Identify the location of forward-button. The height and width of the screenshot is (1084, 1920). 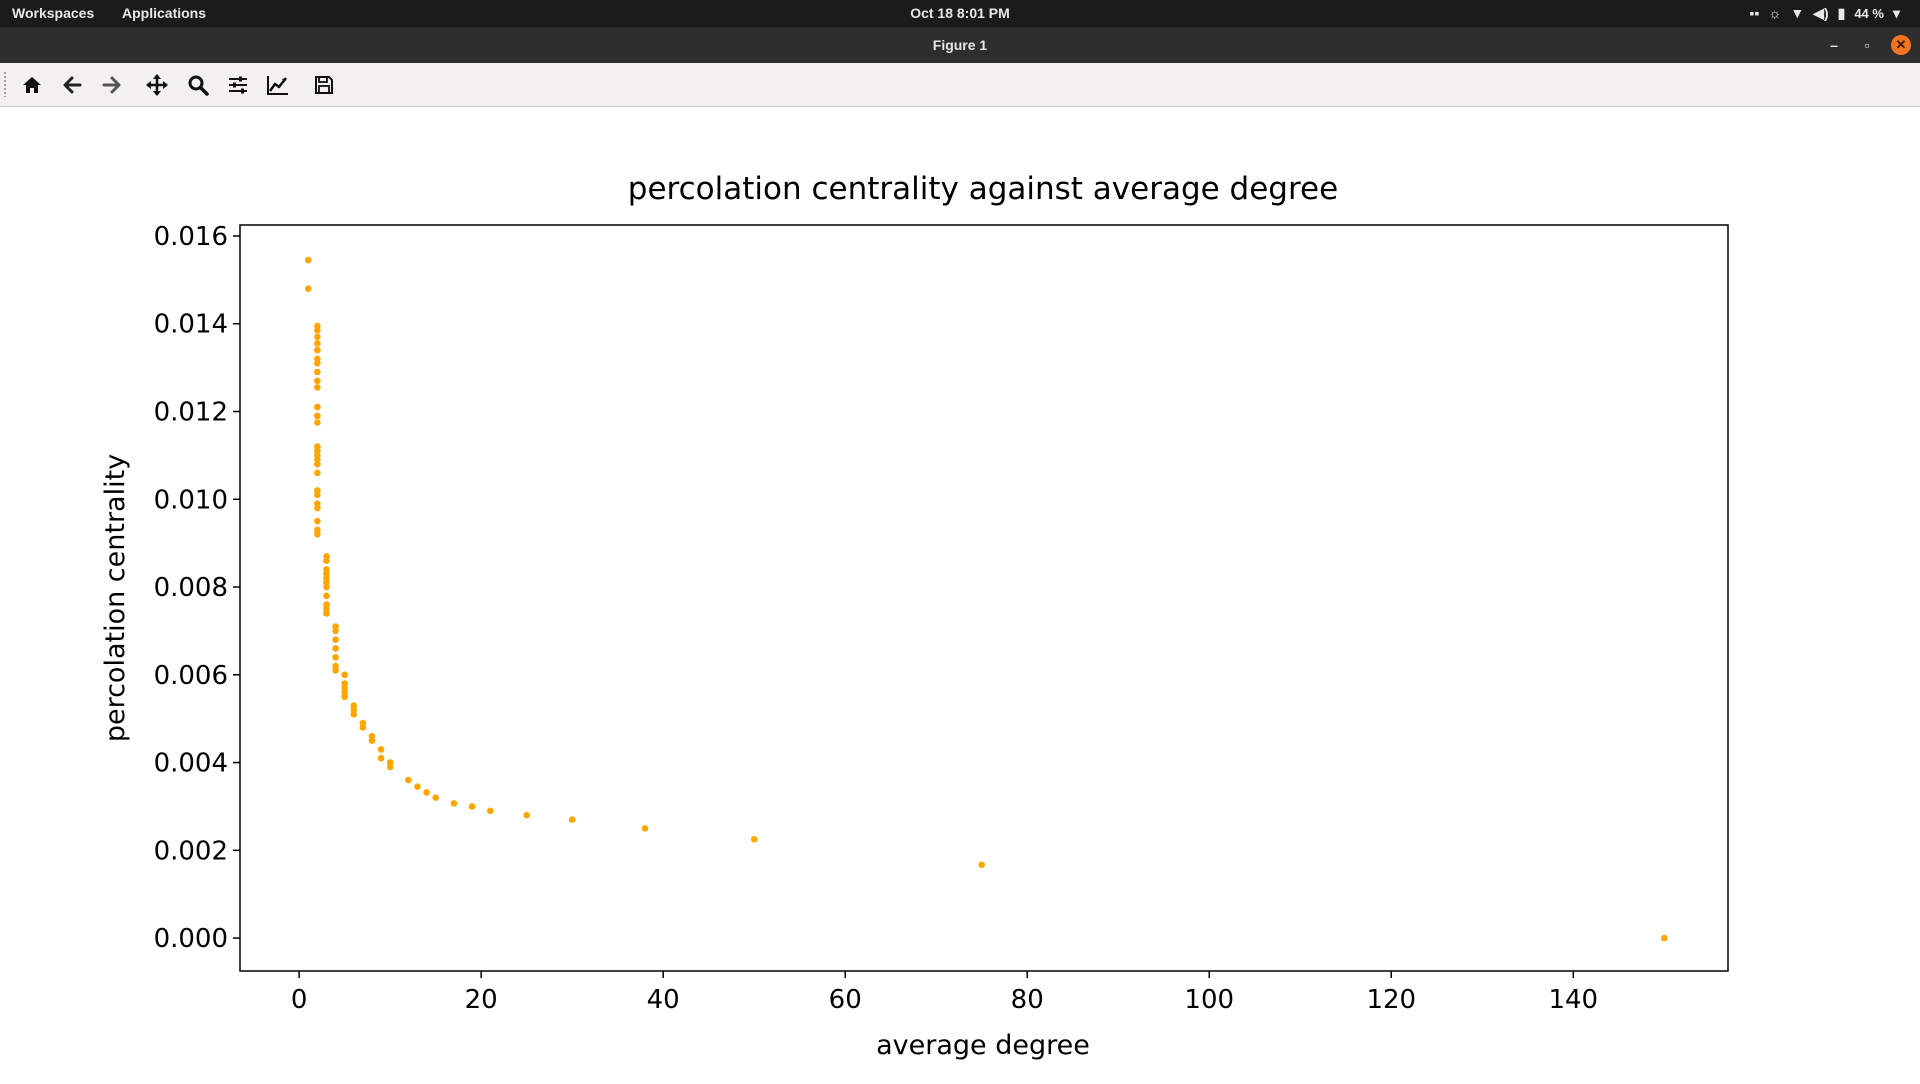
(112, 85).